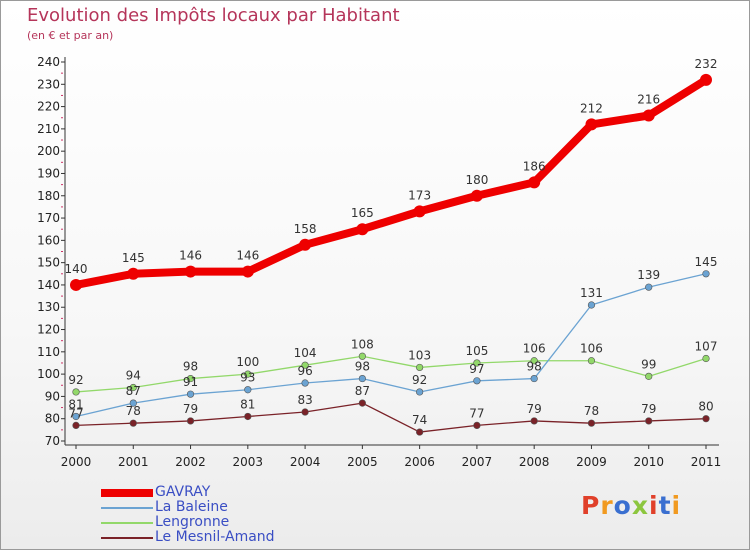  I want to click on data-label-gavray: 165, so click(362, 213).